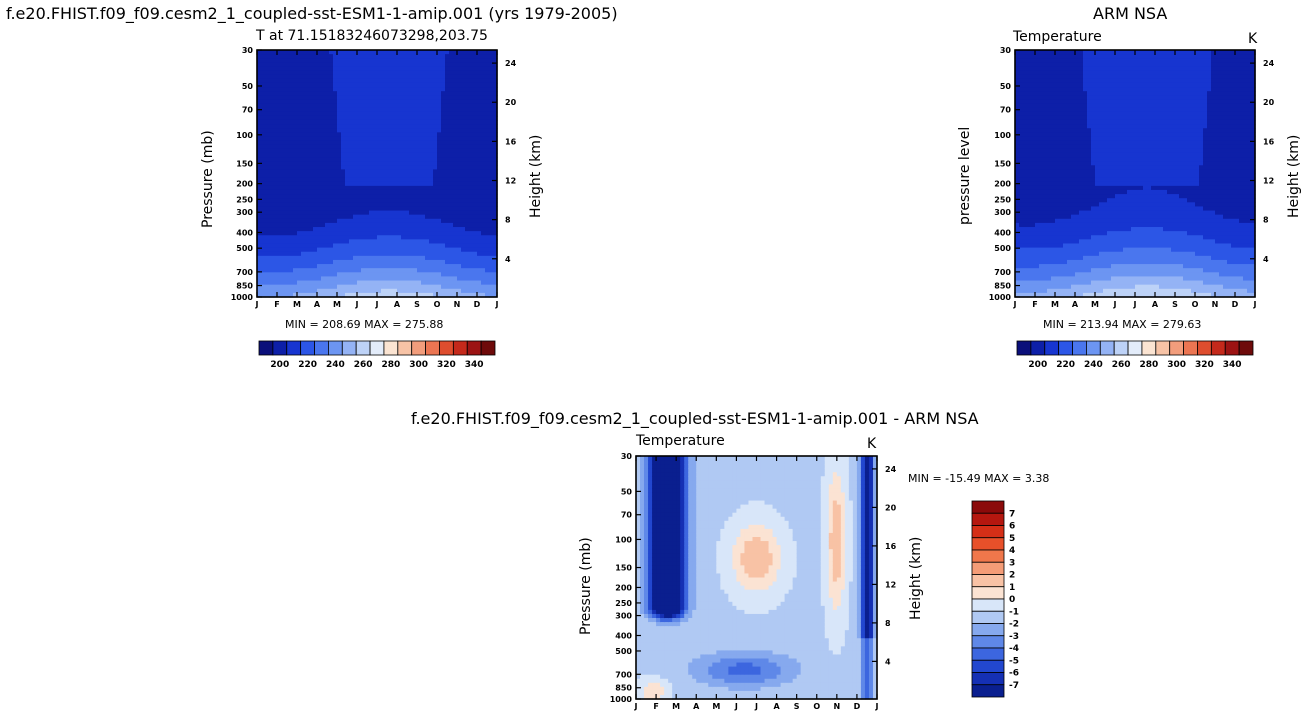 This screenshot has height=725, width=1308. What do you see at coordinates (680, 441) in the screenshot?
I see `panel3-plot-title: Temperature` at bounding box center [680, 441].